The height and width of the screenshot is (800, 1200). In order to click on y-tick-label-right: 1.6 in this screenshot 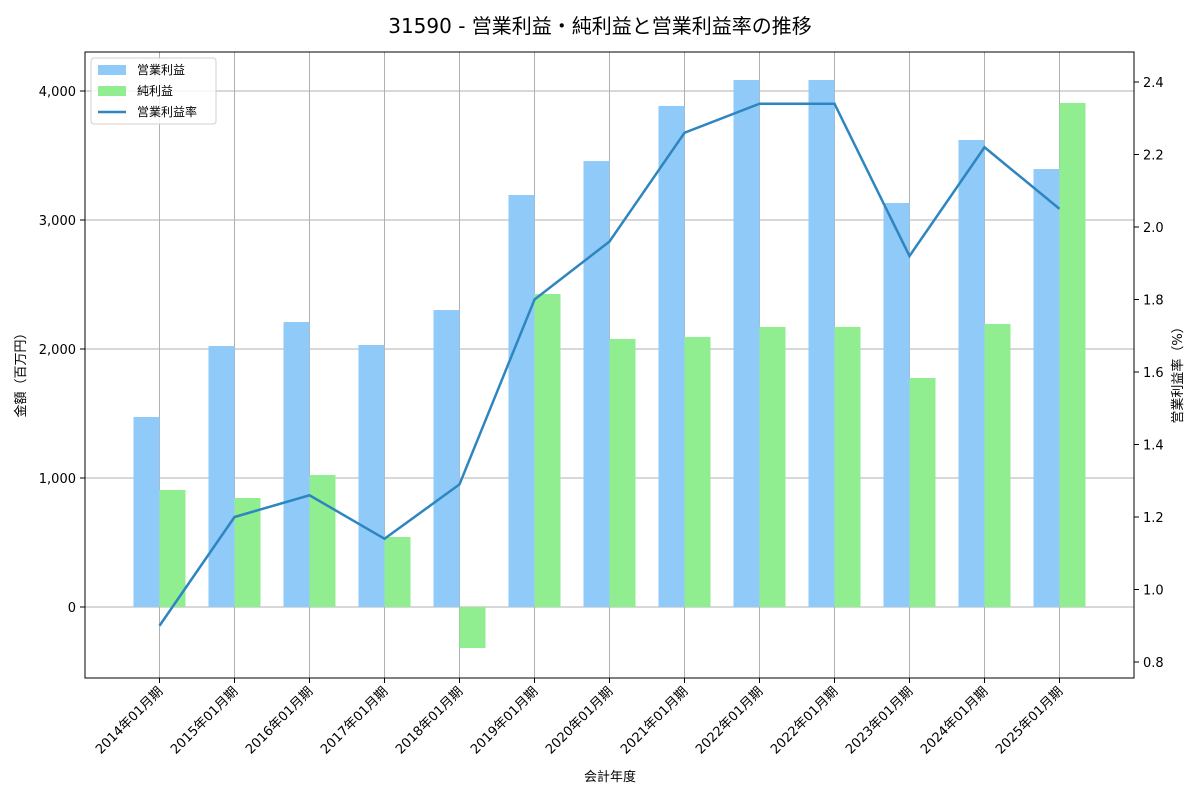, I will do `click(1153, 373)`.